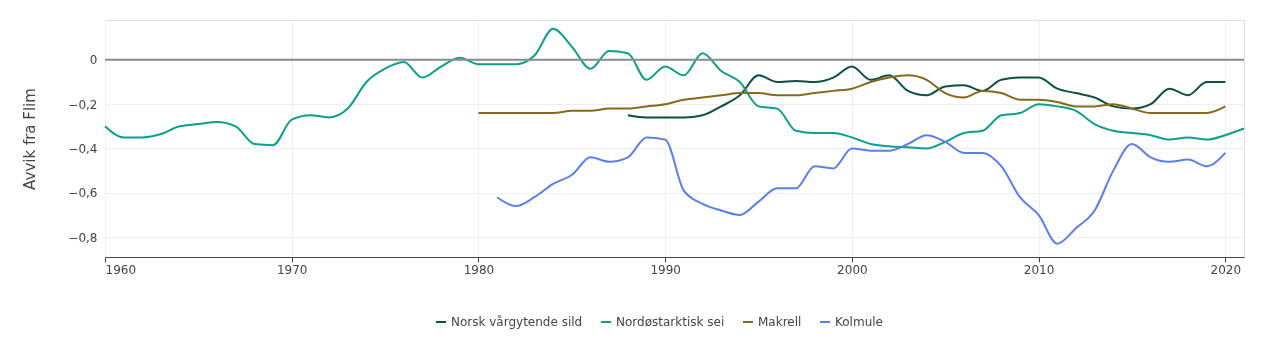 Image resolution: width=1280 pixels, height=348 pixels. Describe the element at coordinates (517, 322) in the screenshot. I see `legend-label: Norsk vårgytende sild` at that location.